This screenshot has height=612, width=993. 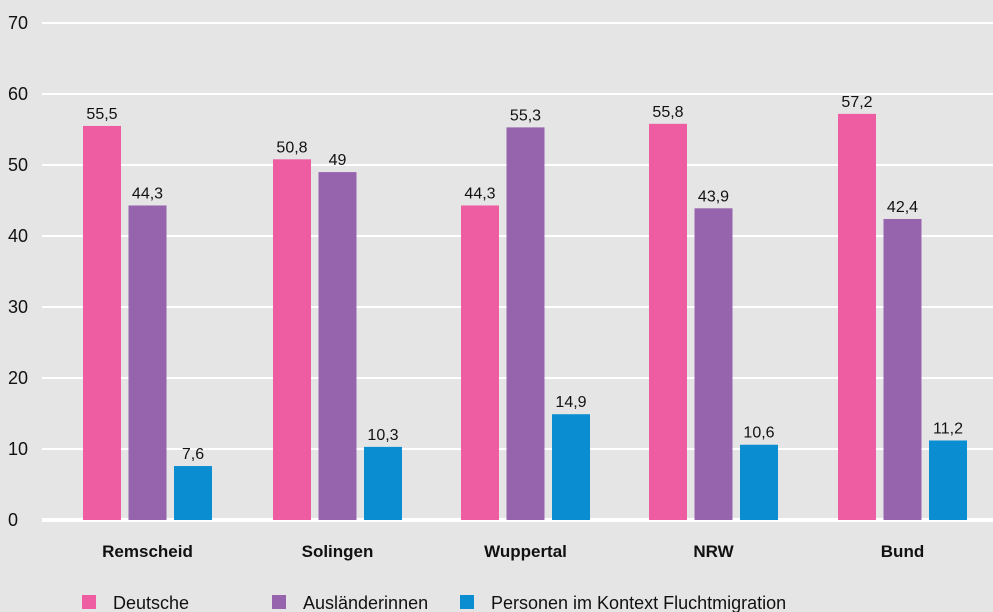 What do you see at coordinates (101, 114) in the screenshot?
I see `data-label: 55,5` at bounding box center [101, 114].